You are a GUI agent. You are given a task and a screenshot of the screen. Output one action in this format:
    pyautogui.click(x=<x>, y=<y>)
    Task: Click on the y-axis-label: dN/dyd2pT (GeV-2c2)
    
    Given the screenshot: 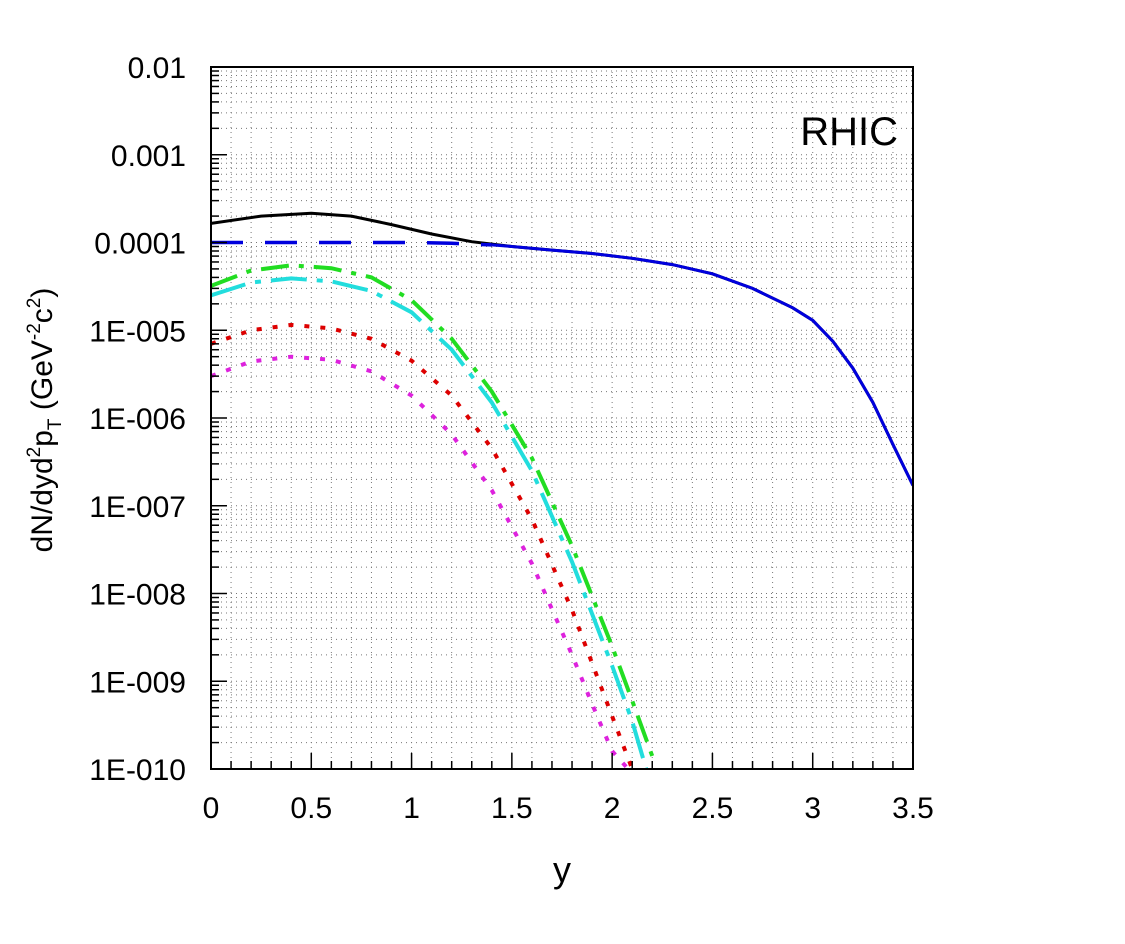 What is the action you would take?
    pyautogui.click(x=45, y=420)
    